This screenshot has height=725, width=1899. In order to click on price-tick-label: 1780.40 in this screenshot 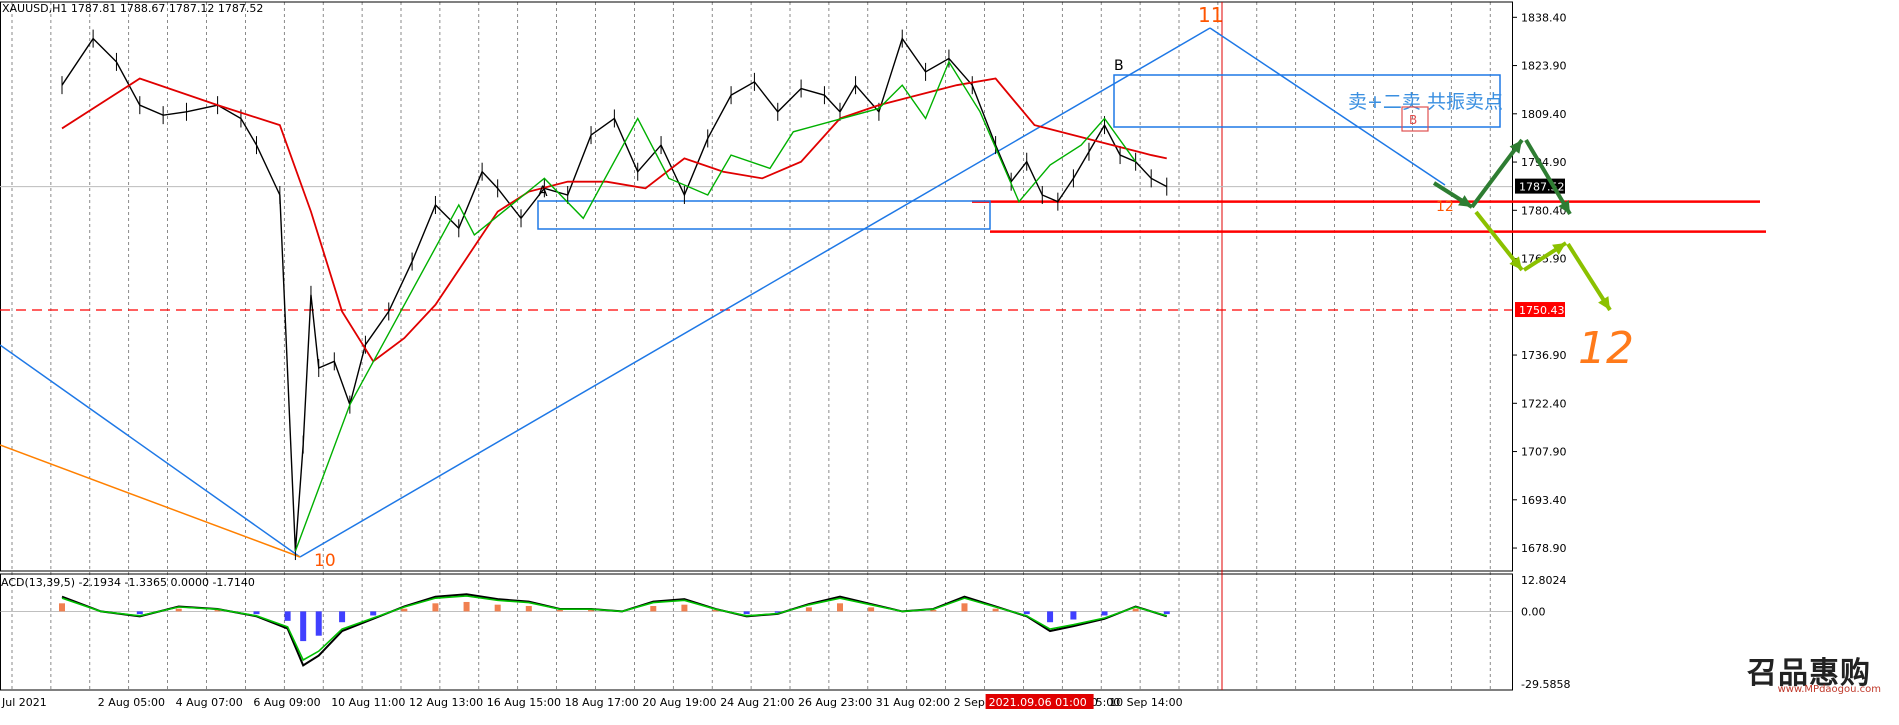, I will do `click(1544, 210)`.